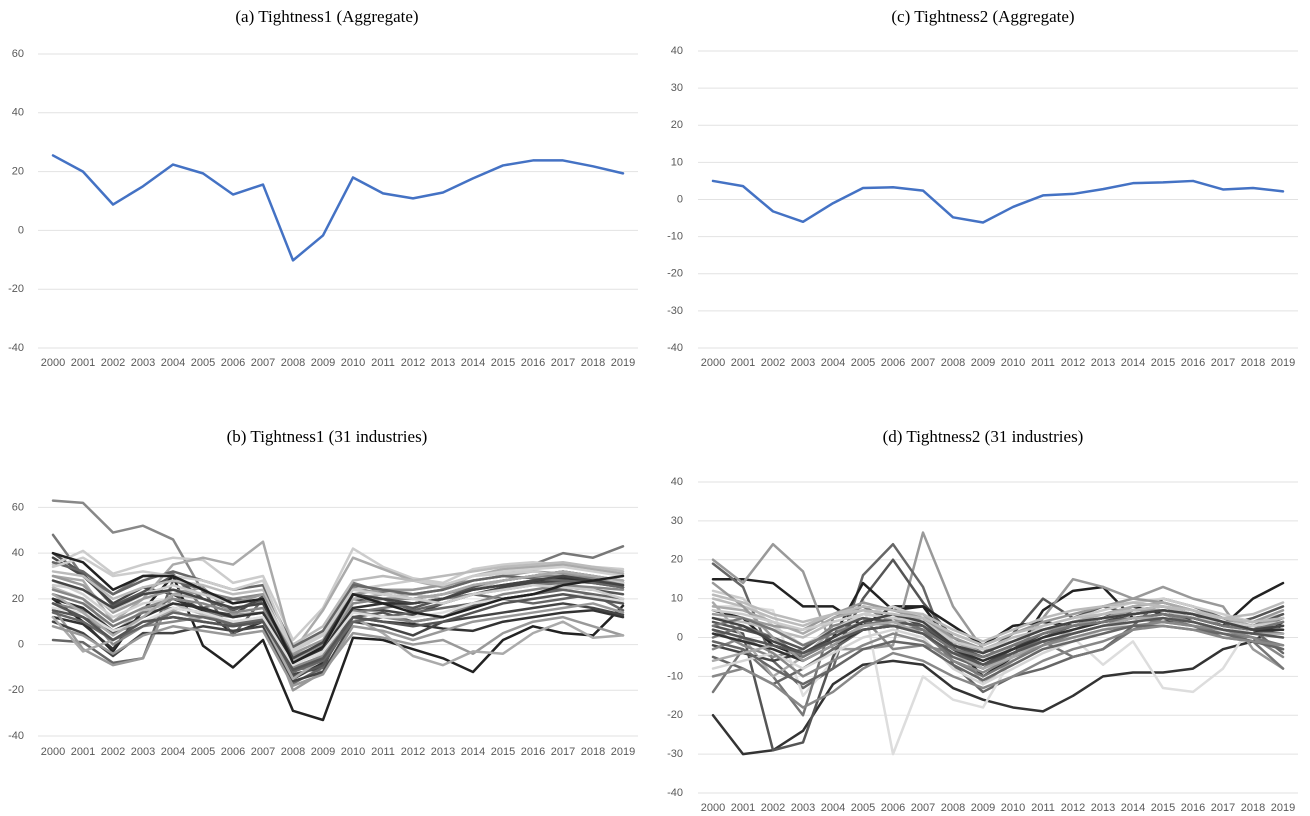  What do you see at coordinates (326, 16) in the screenshot?
I see `chart-title: (a) Tightness1 (Aggregate)` at bounding box center [326, 16].